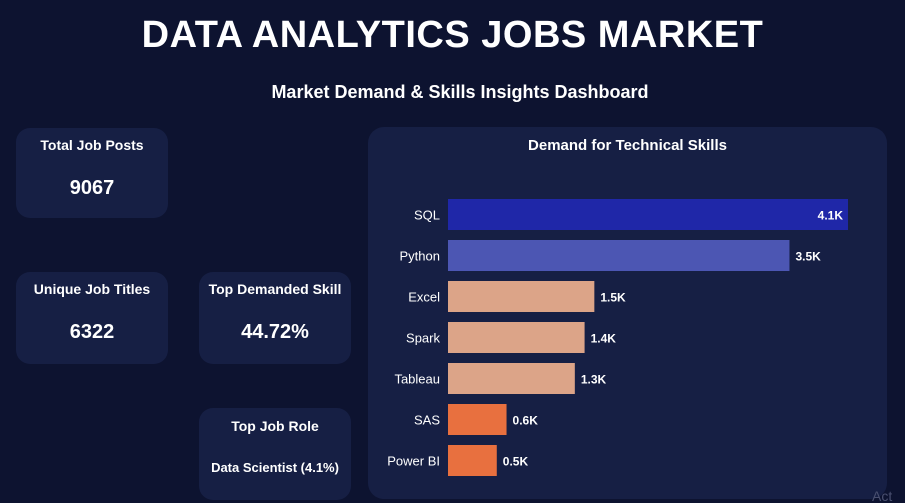 The width and height of the screenshot is (905, 503). I want to click on kpi-label: Top Demanded Skill, so click(275, 289).